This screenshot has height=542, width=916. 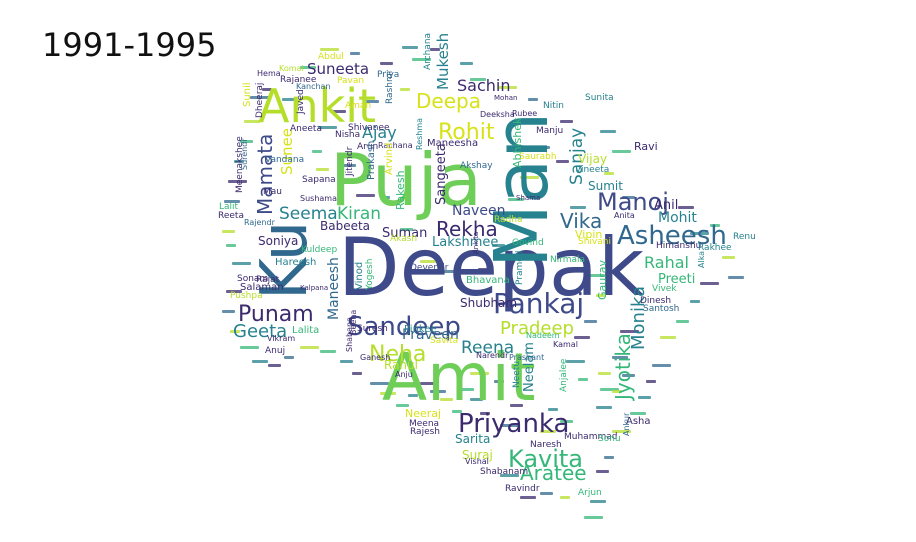 What do you see at coordinates (244, 154) in the screenshot?
I see `word-surendr: Surendr` at bounding box center [244, 154].